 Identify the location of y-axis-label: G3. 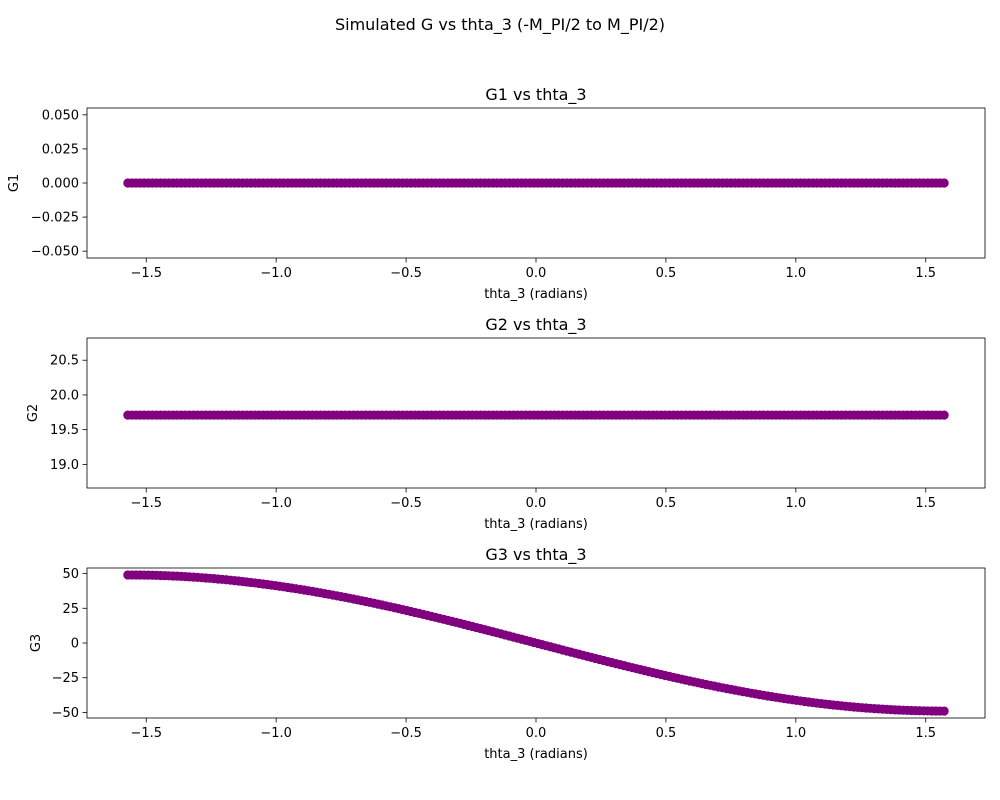
(36, 643).